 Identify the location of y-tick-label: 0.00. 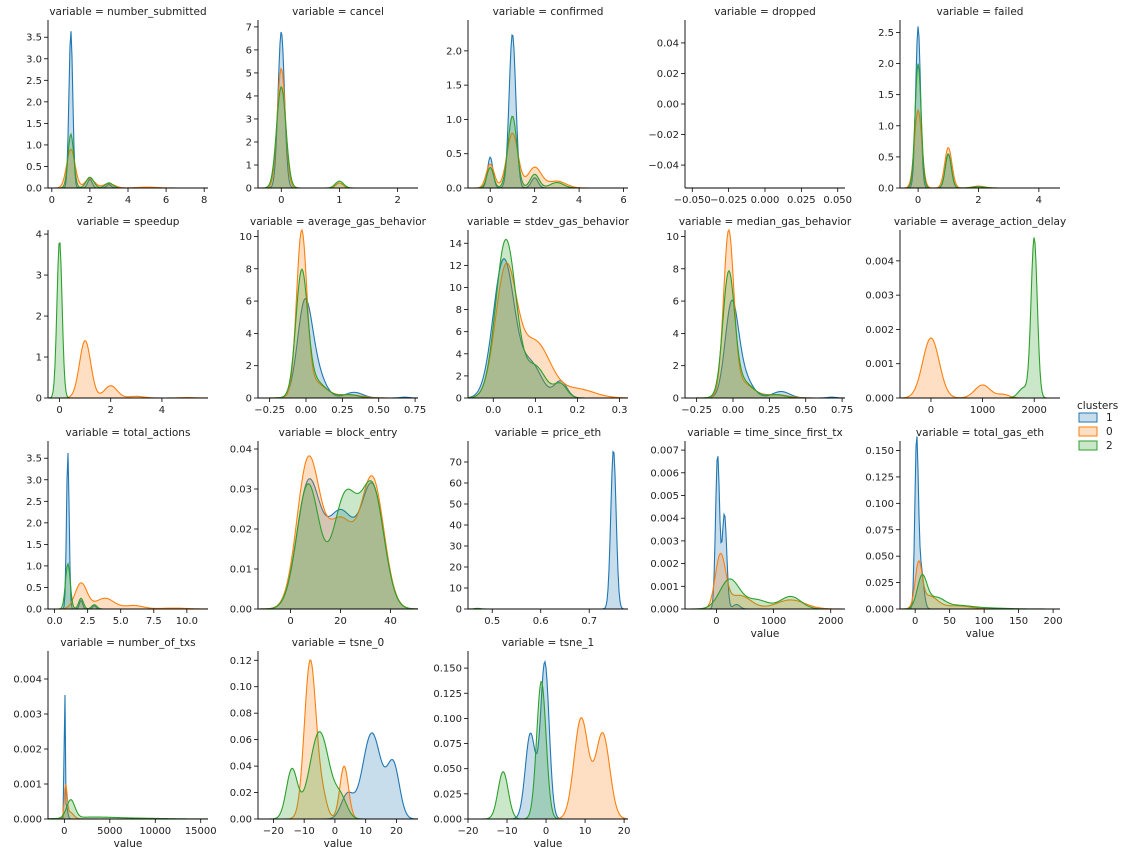
(241, 820).